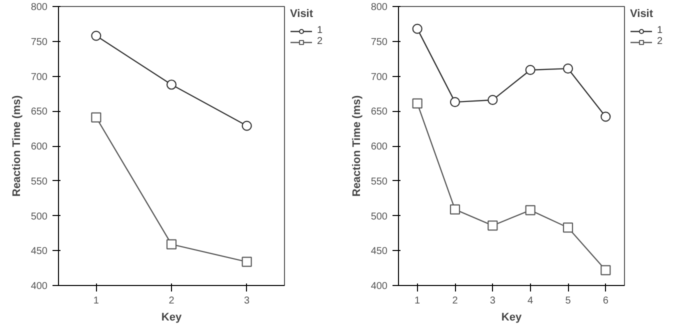 This screenshot has height=330, width=682. Describe the element at coordinates (531, 301) in the screenshot. I see `x-tick-label: 4` at that location.